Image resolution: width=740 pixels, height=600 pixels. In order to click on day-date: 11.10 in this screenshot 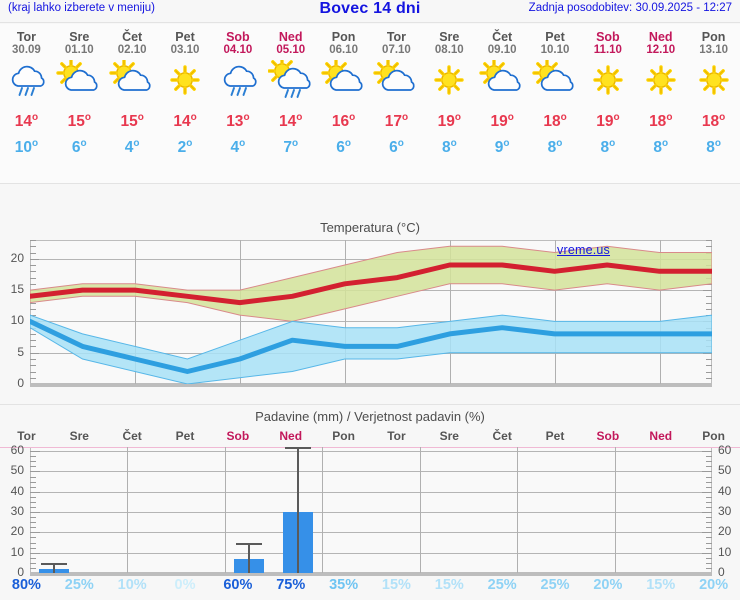, I will do `click(607, 50)`.